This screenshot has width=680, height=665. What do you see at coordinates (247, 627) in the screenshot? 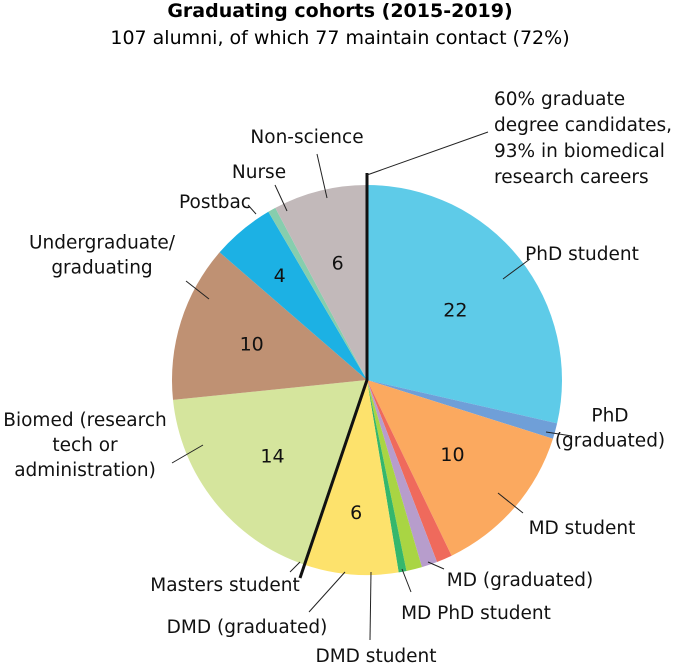
I see `slice-category-label: DMD (graduated)` at bounding box center [247, 627].